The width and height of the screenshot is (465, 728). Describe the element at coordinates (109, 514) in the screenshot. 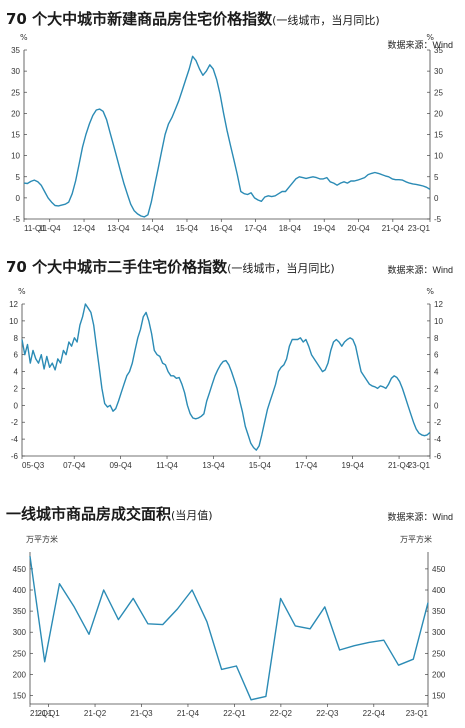

I see `chart-3-title: 一线城市商品房成交面积(当月值)` at that location.